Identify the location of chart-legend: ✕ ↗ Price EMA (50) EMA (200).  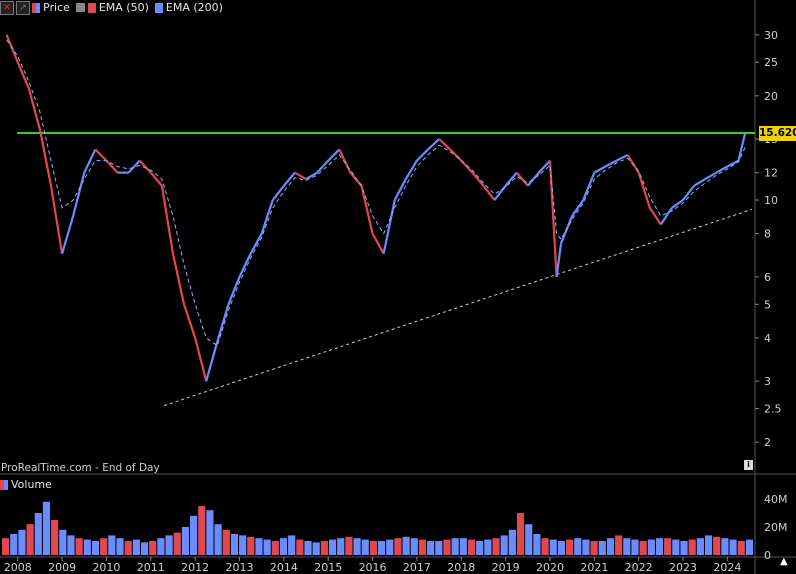
(114, 7).